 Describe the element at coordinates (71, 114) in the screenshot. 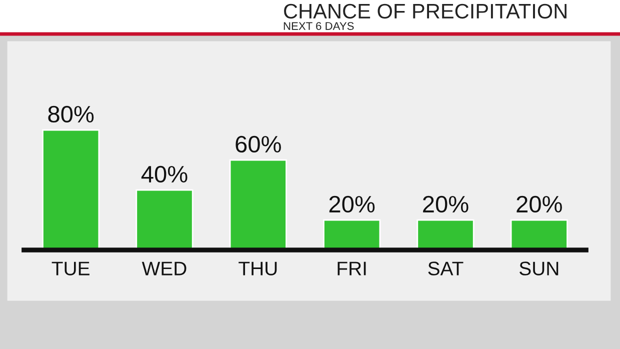

I see `data-label: 80%` at that location.